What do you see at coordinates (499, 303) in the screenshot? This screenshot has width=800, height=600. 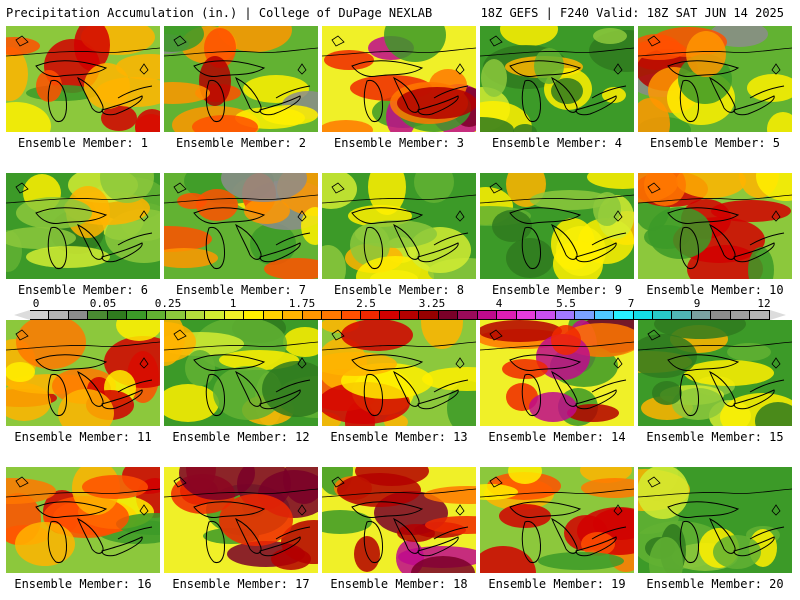 I see `colorbar-tick-label: 4` at bounding box center [499, 303].